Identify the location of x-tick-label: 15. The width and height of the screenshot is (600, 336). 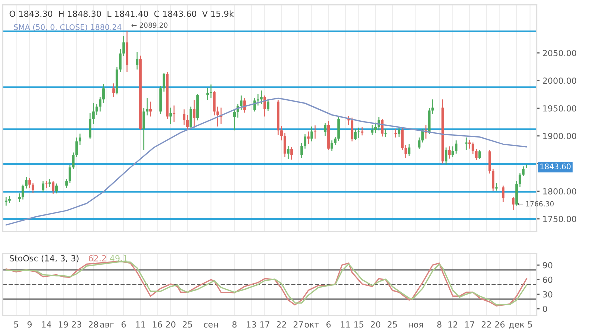
(359, 325).